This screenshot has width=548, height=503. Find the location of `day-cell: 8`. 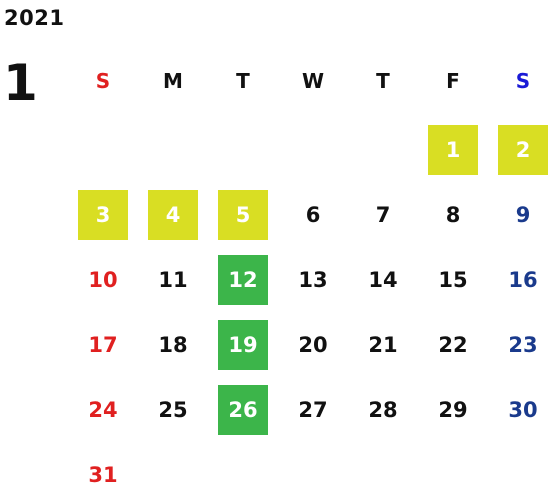

day-cell: 8 is located at coordinates (453, 215).